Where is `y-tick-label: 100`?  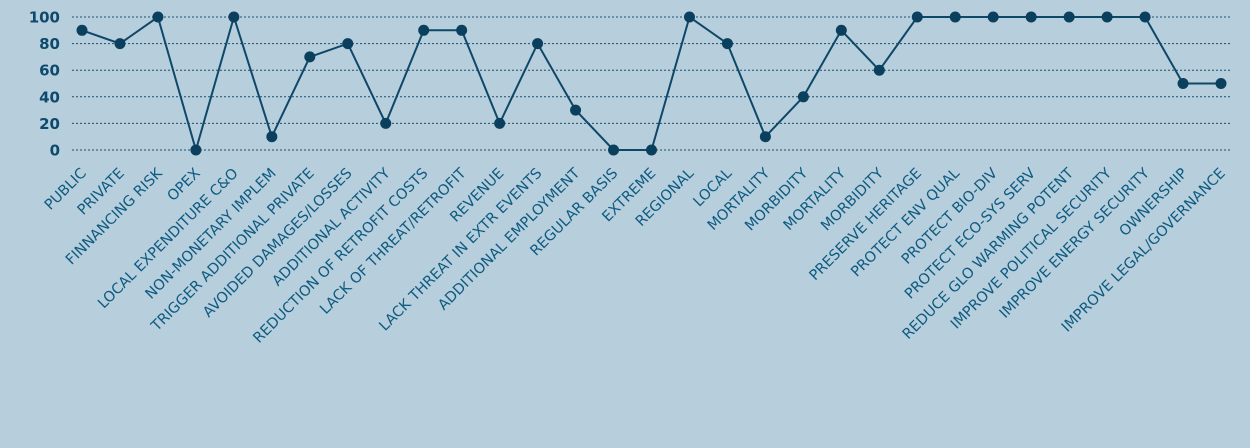 y-tick-label: 100 is located at coordinates (44, 18).